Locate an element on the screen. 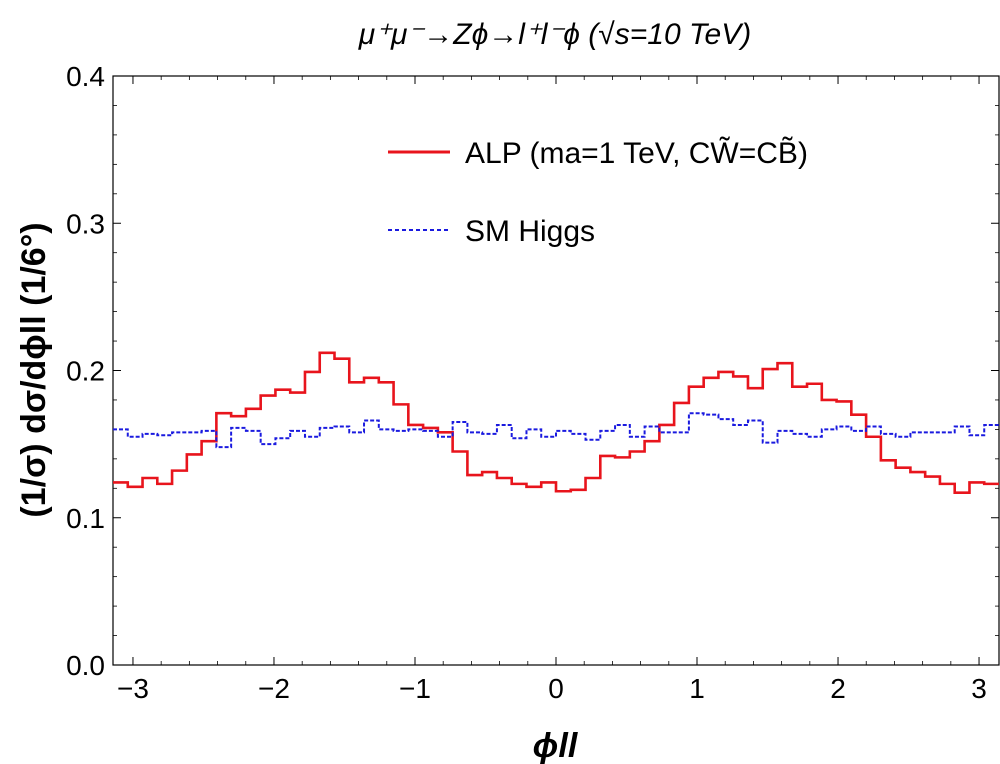 This screenshot has height=764, width=1000. x-axis-label: ϕll is located at coordinates (556, 745).